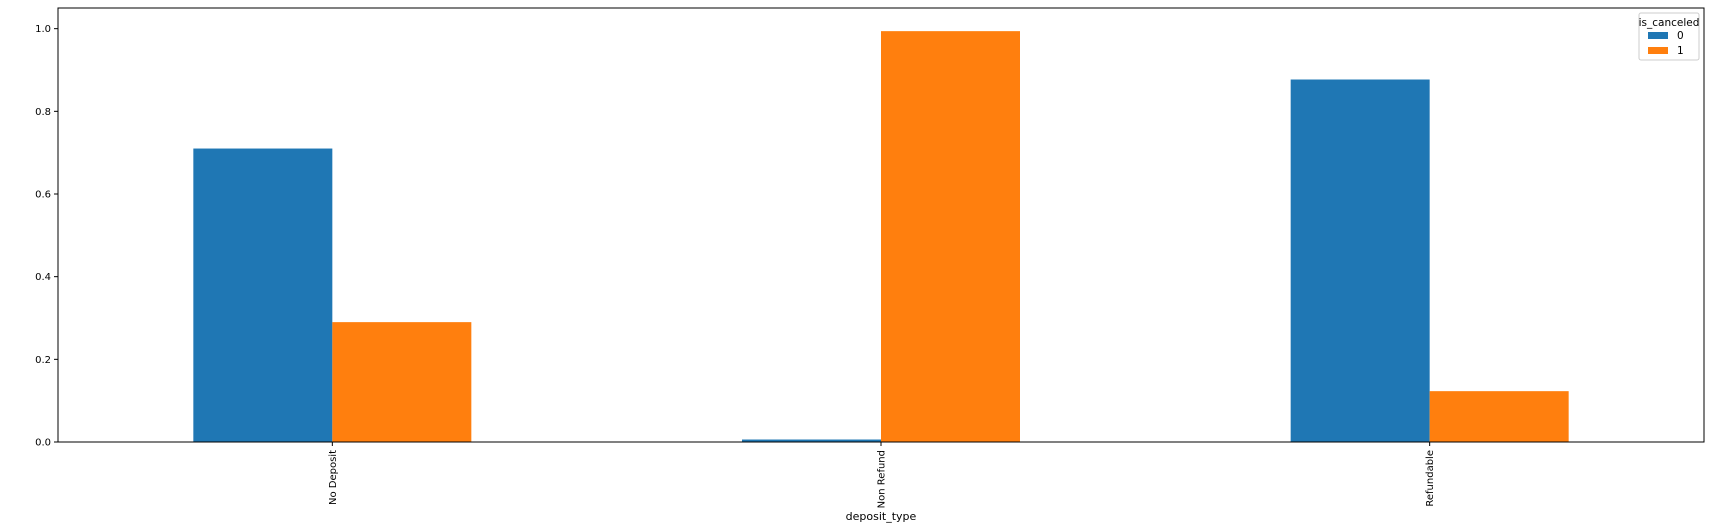 The image size is (1711, 529). I want to click on x-axis-label: deposit_type, so click(881, 516).